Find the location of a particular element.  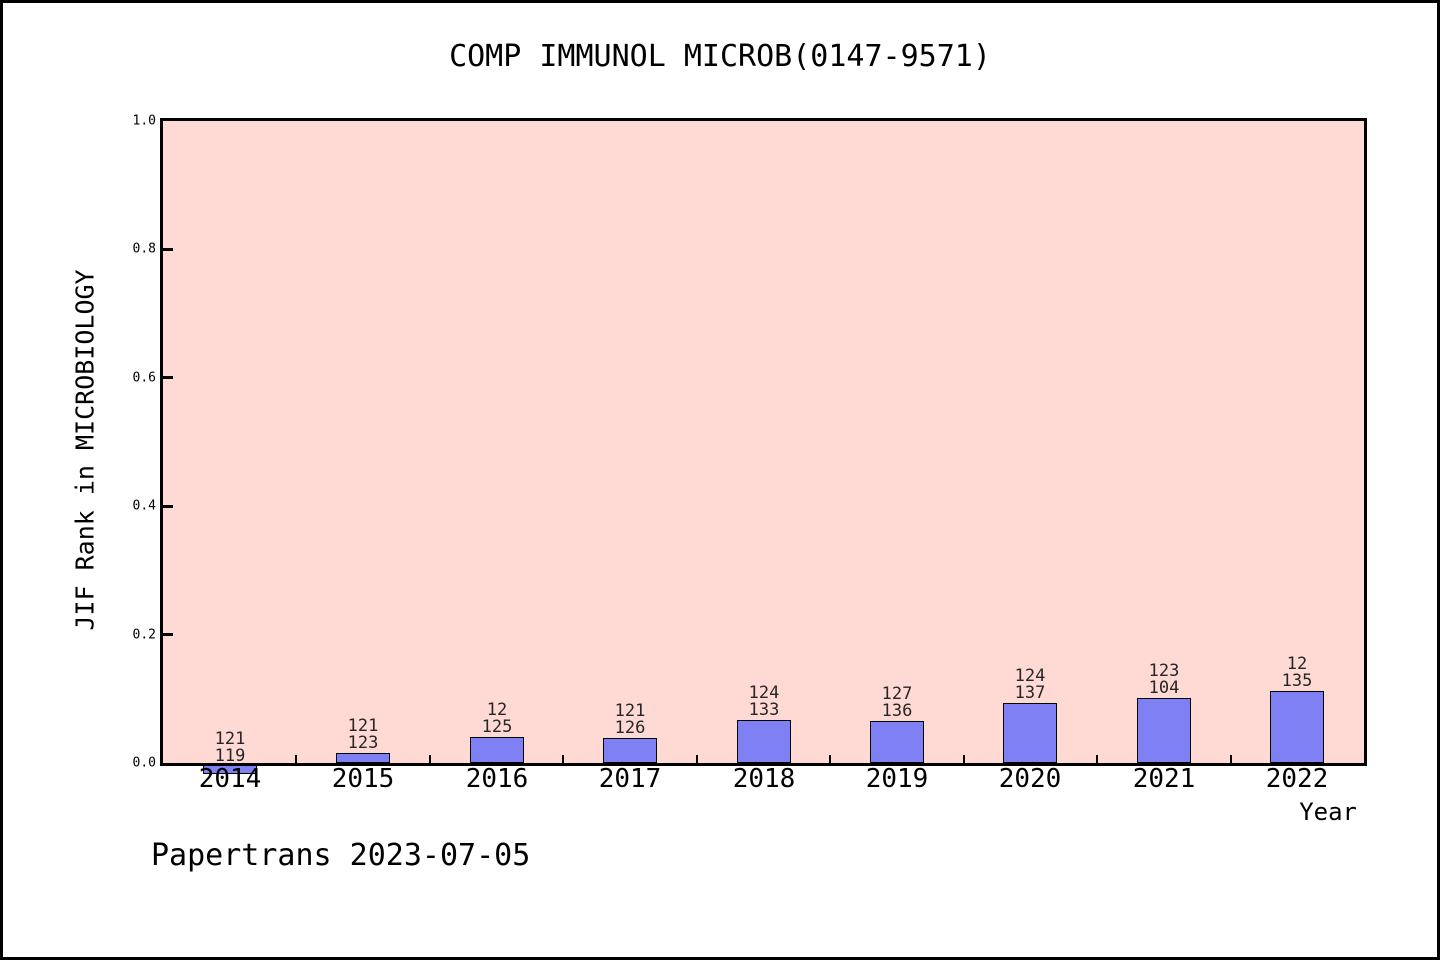

y-tick-label: 0.6 is located at coordinates (144, 378).